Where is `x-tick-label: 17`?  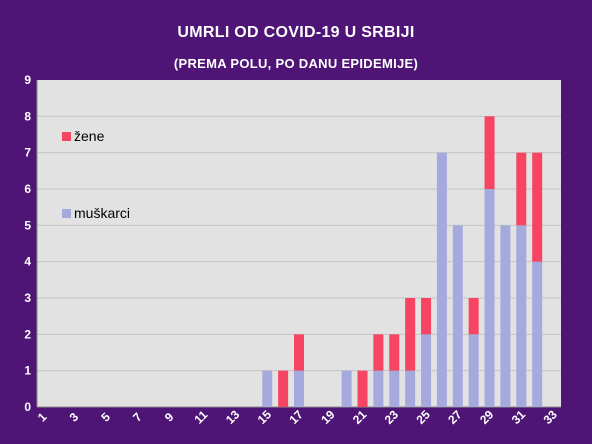
x-tick-label: 17 is located at coordinates (296, 417).